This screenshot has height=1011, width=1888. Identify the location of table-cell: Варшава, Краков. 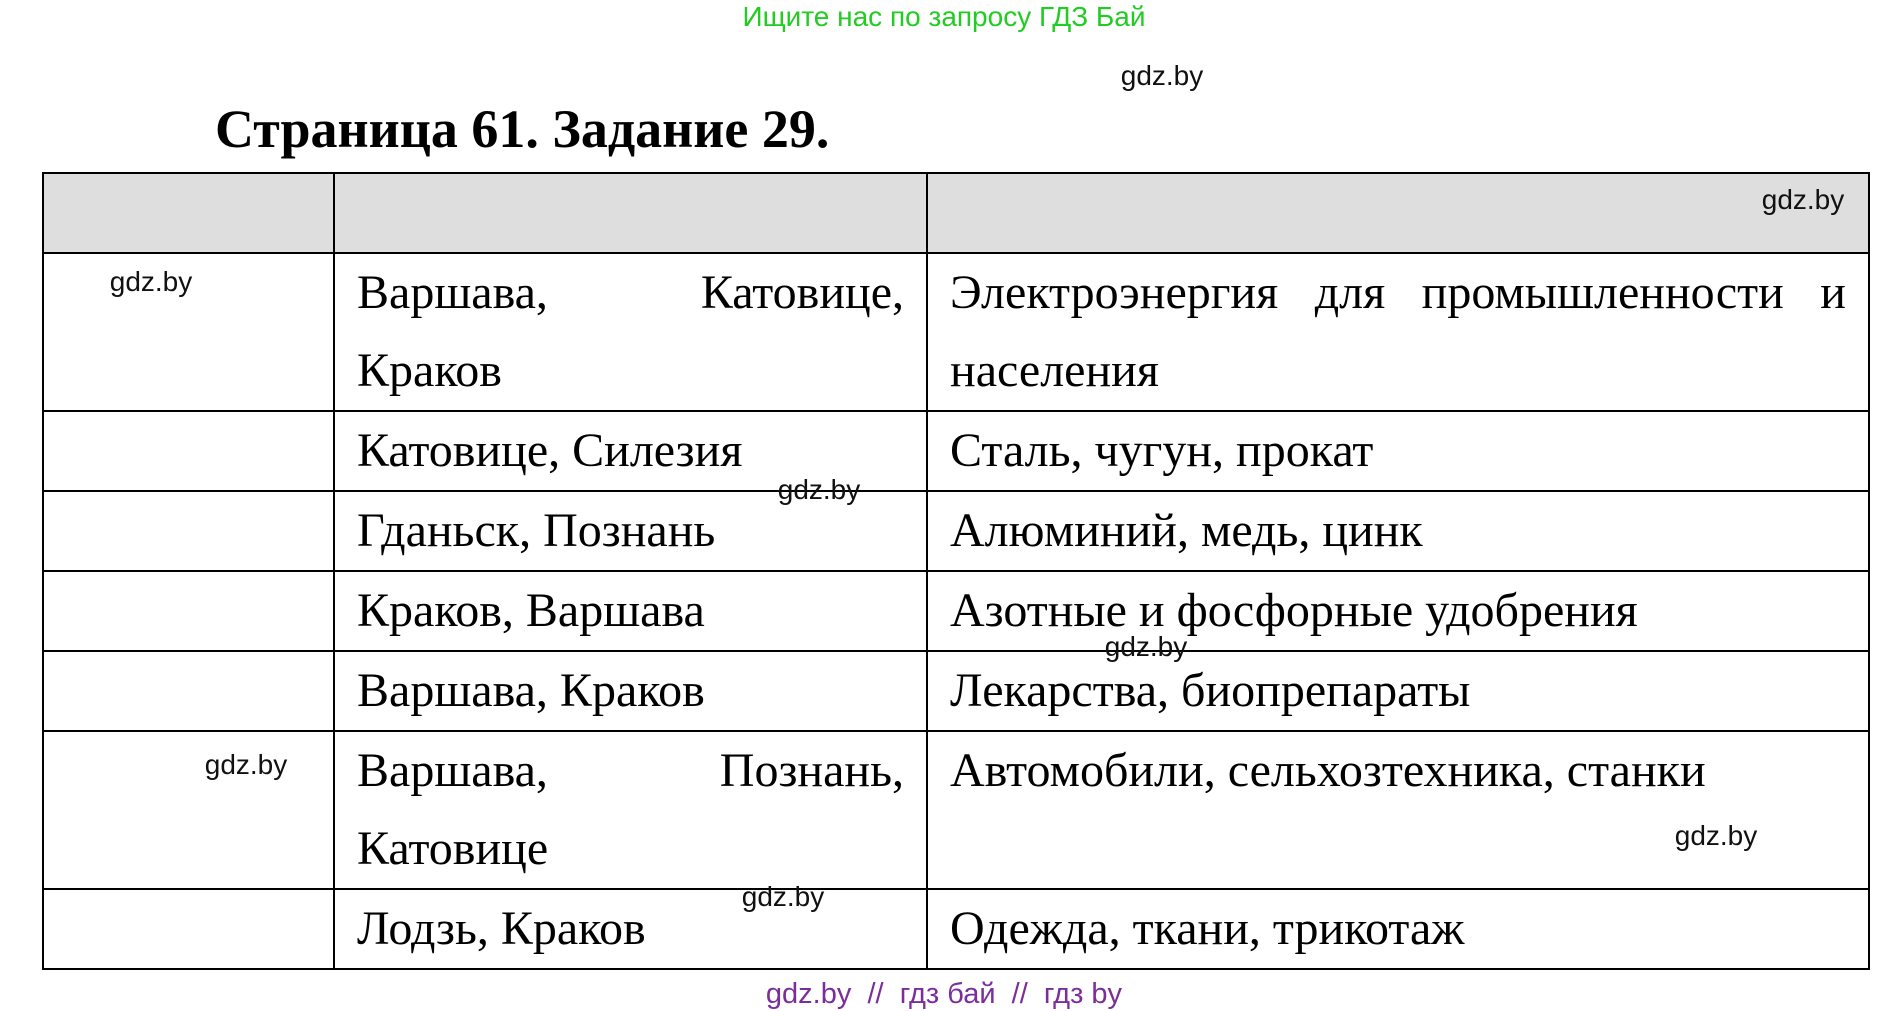
(630, 691).